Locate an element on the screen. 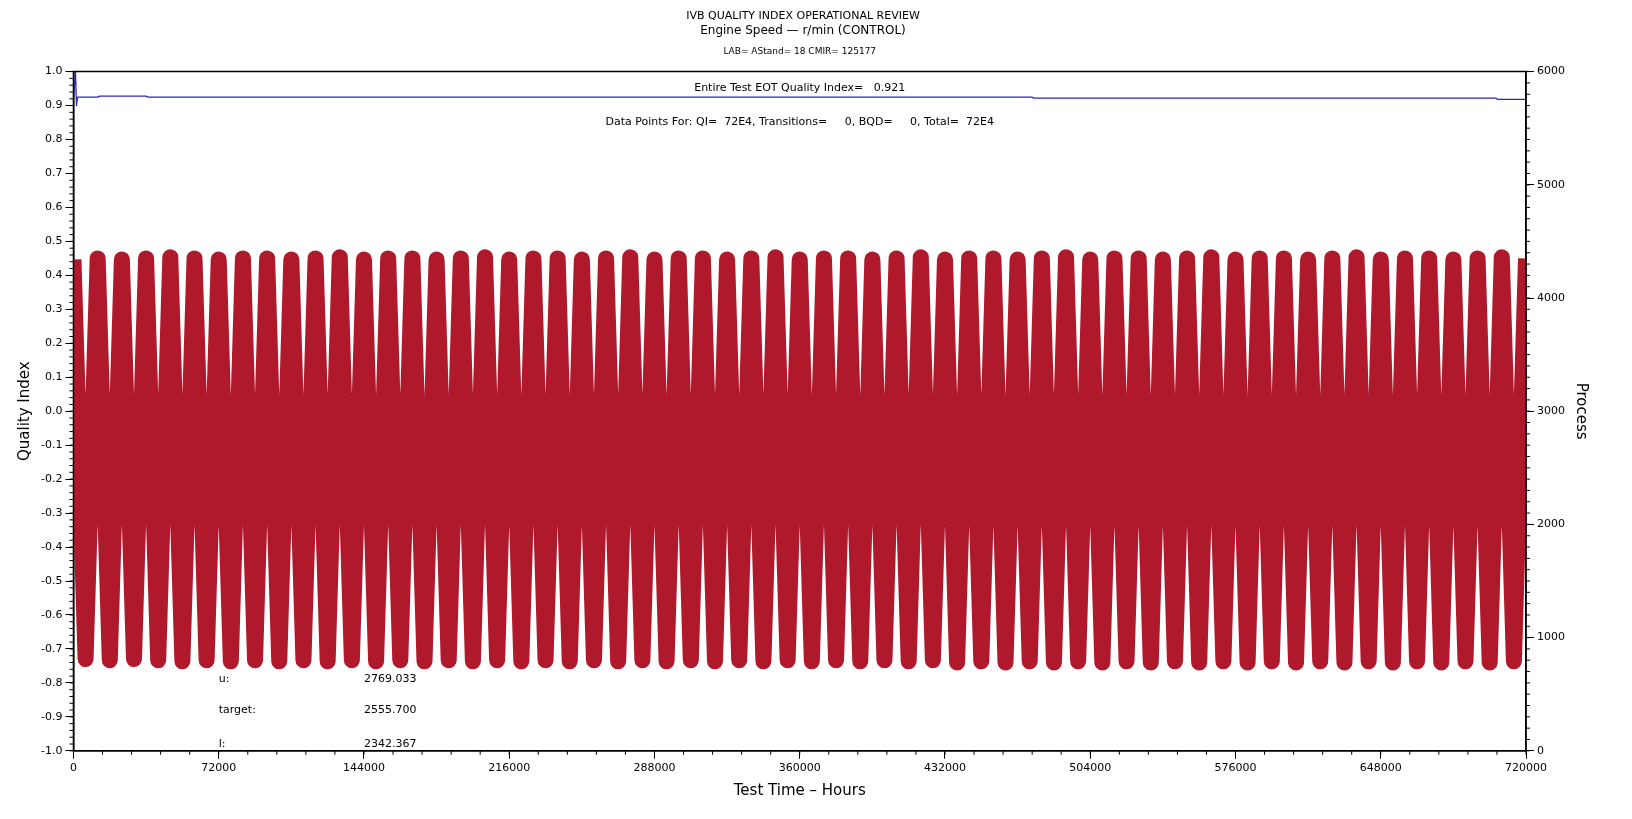 Image resolution: width=1632 pixels, height=819 pixels. y-tick-label: 0.2 is located at coordinates (53, 343).